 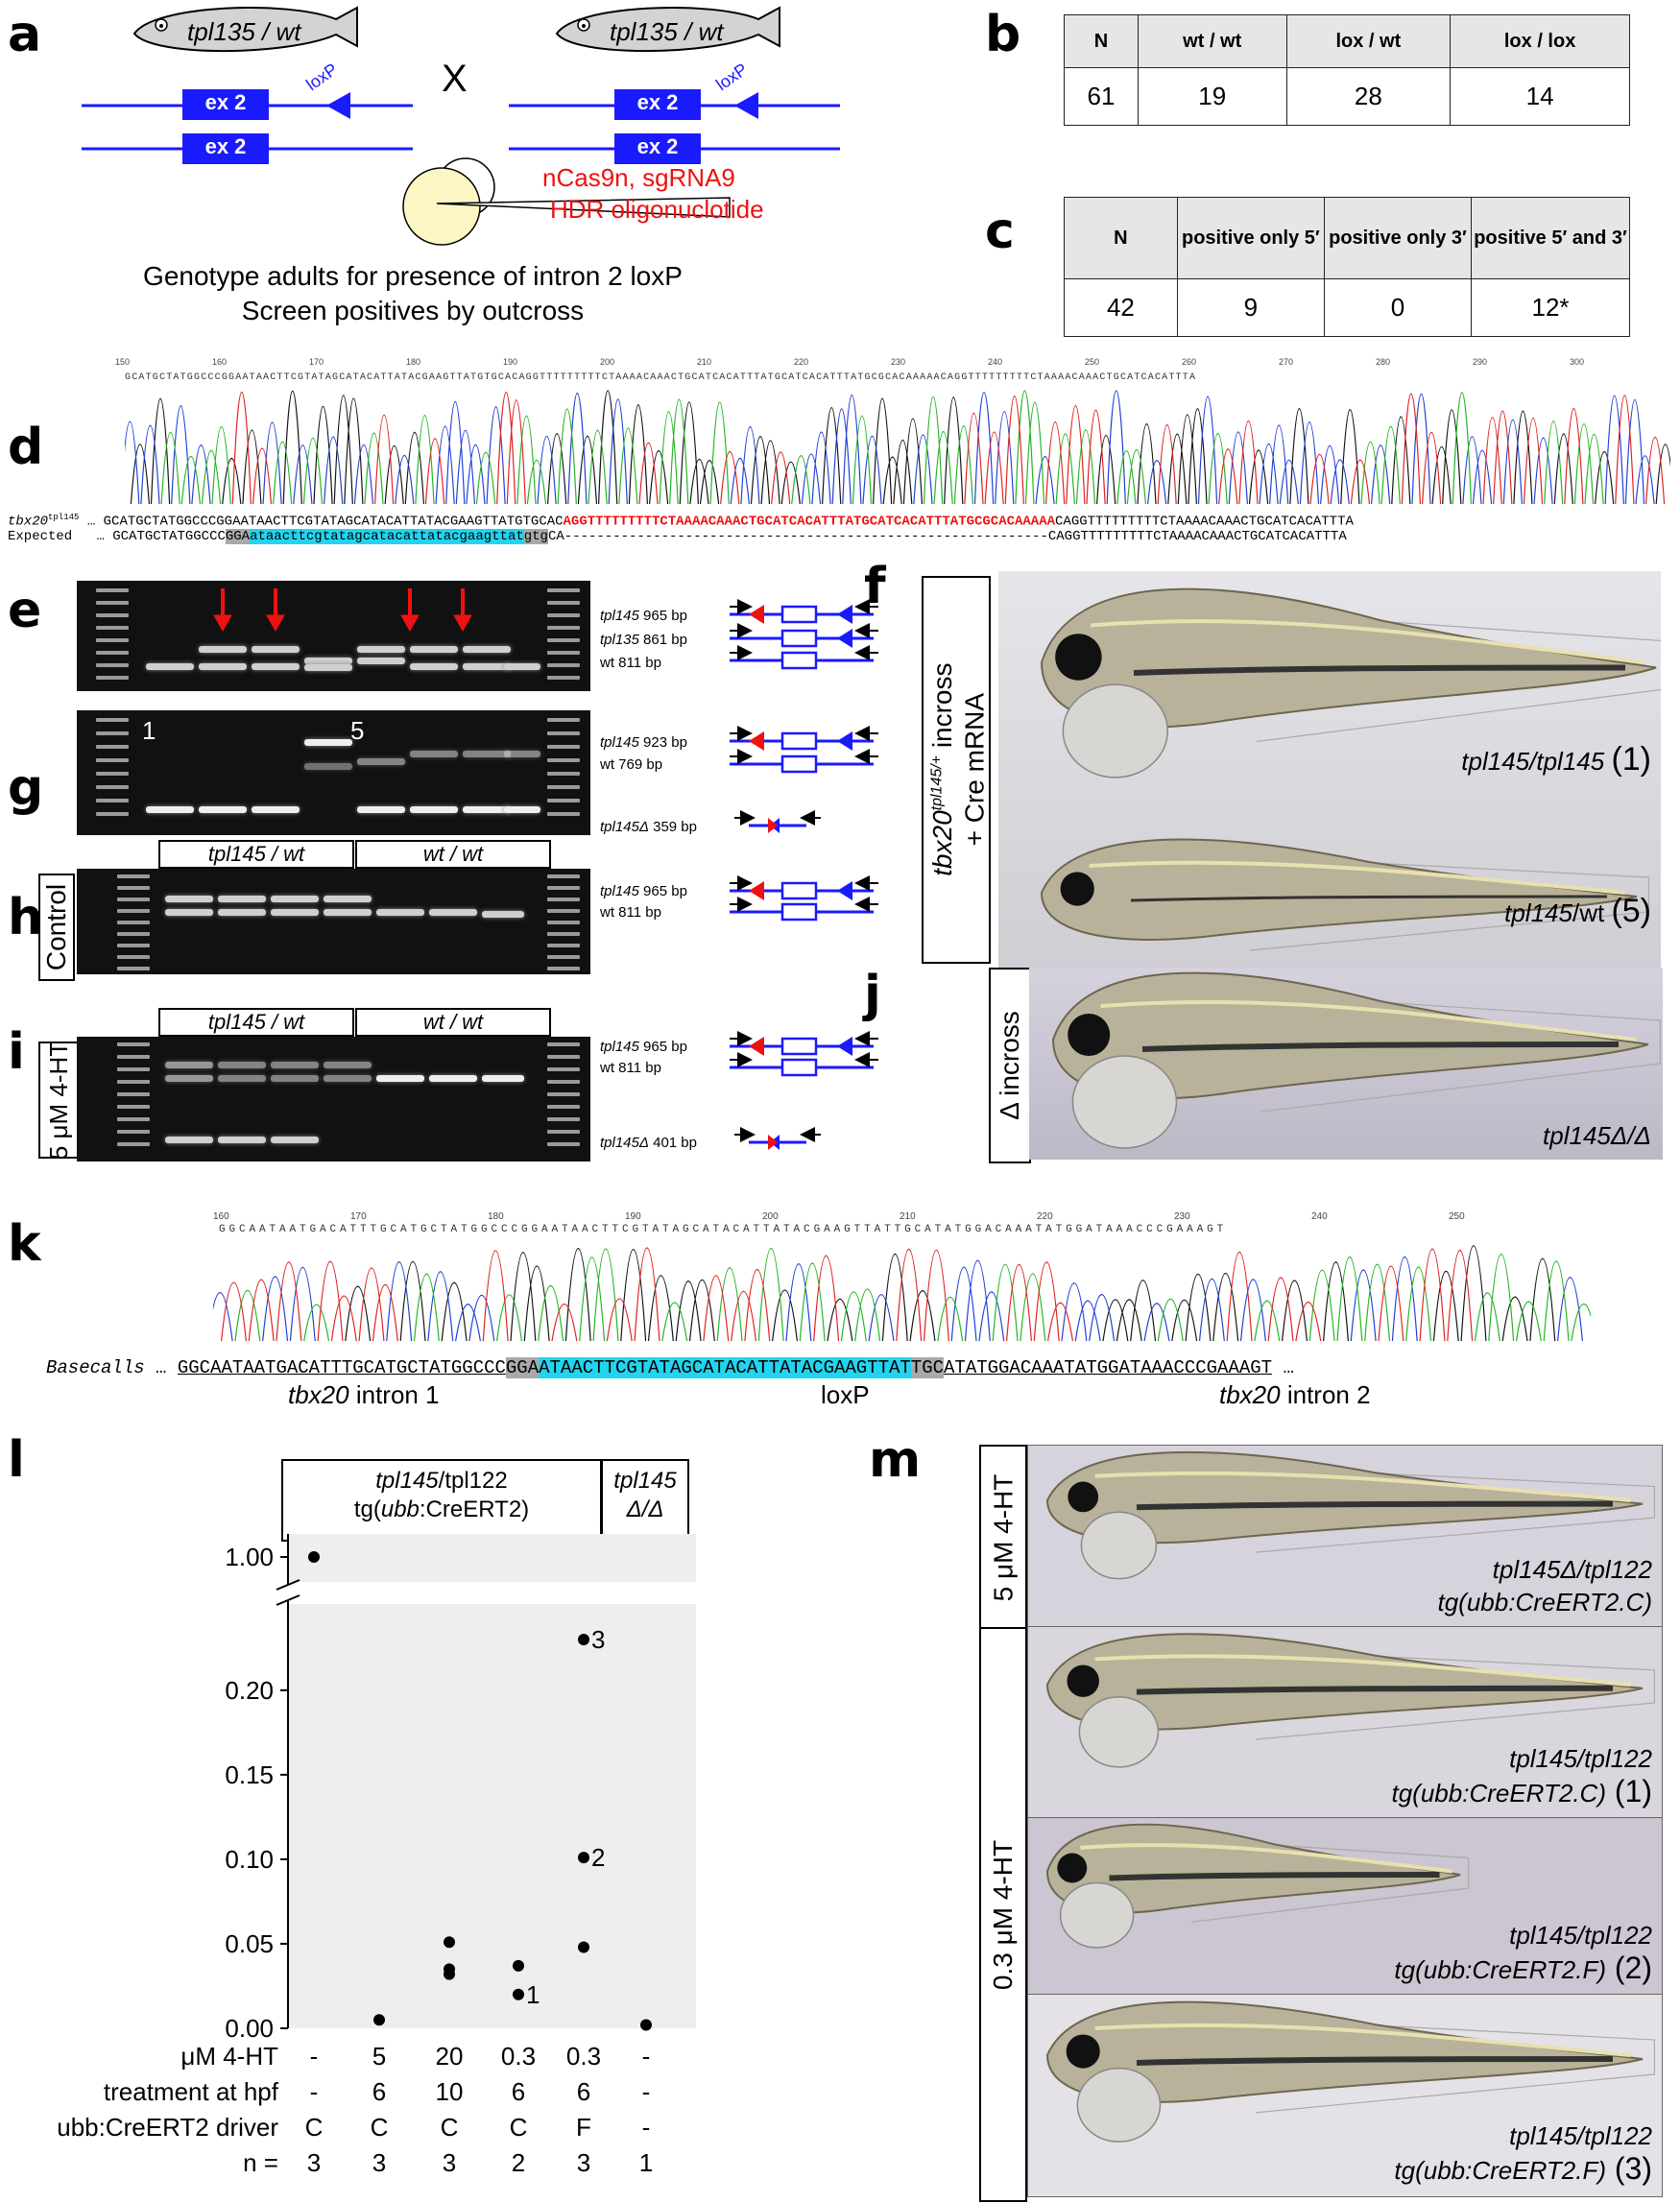 I want to click on panel-m-genotype-label: tpl145Δ/tpl122 tg(ubb:CreERT2.C), so click(x=1545, y=1585).